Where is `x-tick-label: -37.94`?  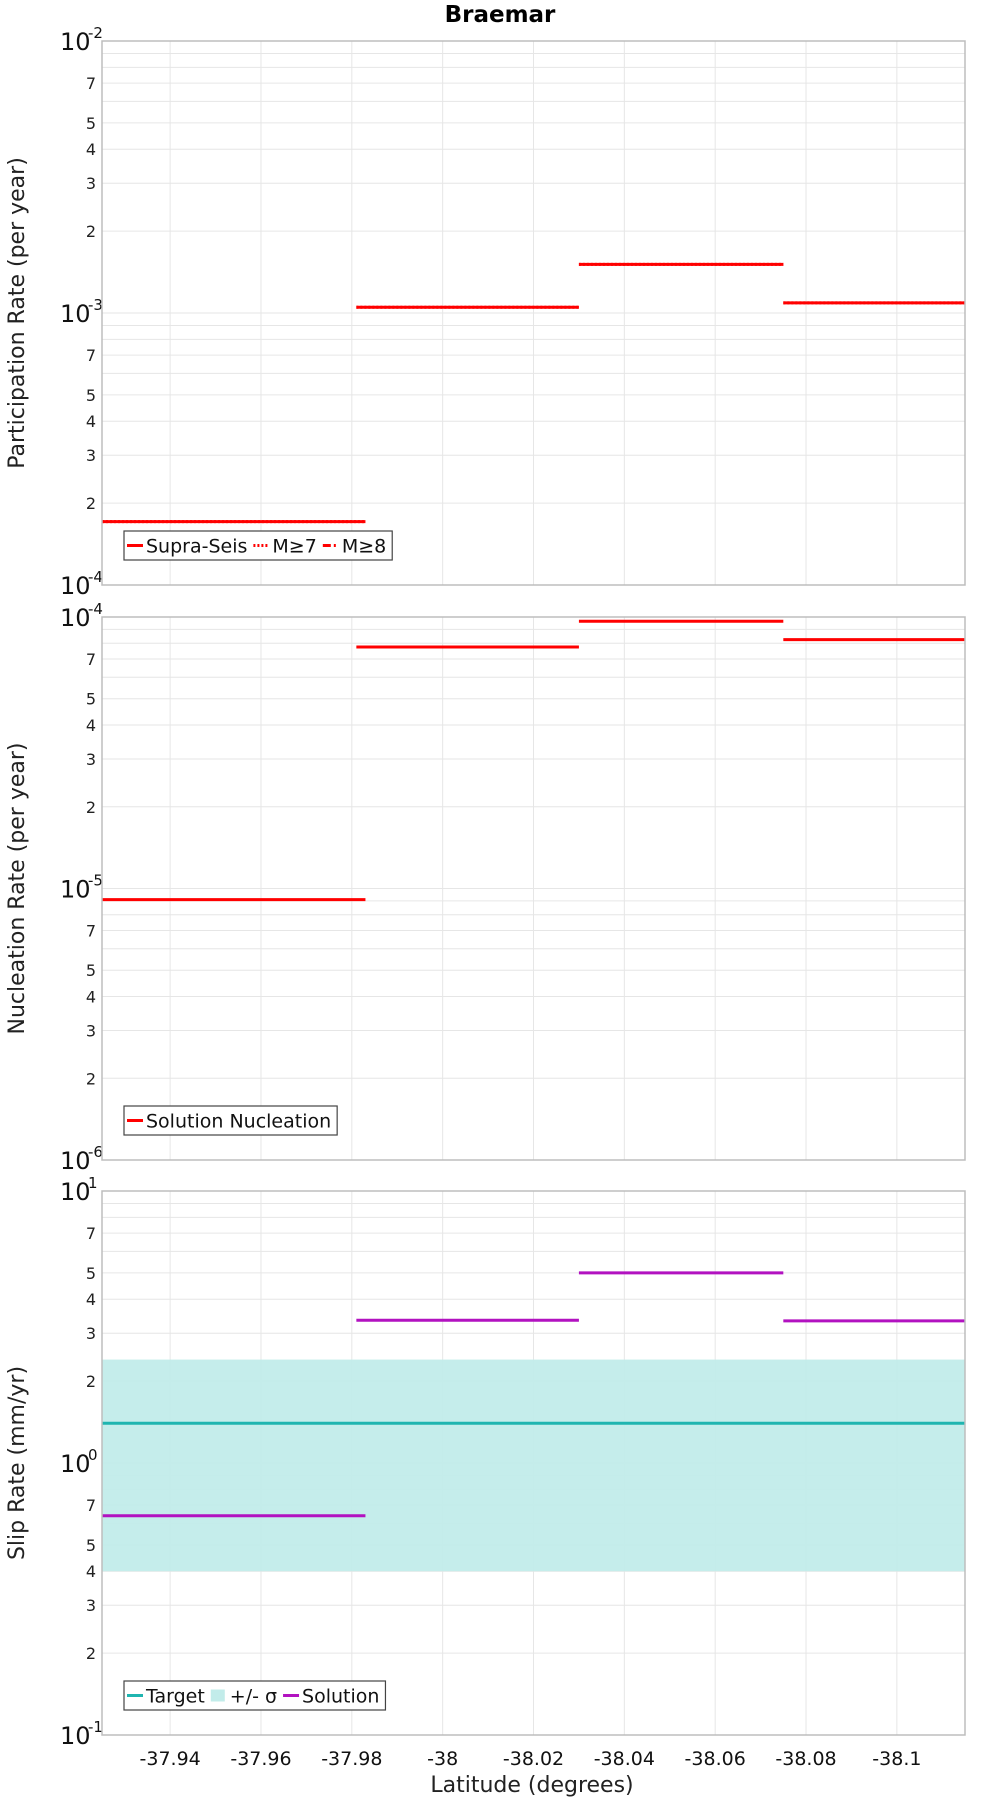 x-tick-label: -37.94 is located at coordinates (170, 1759).